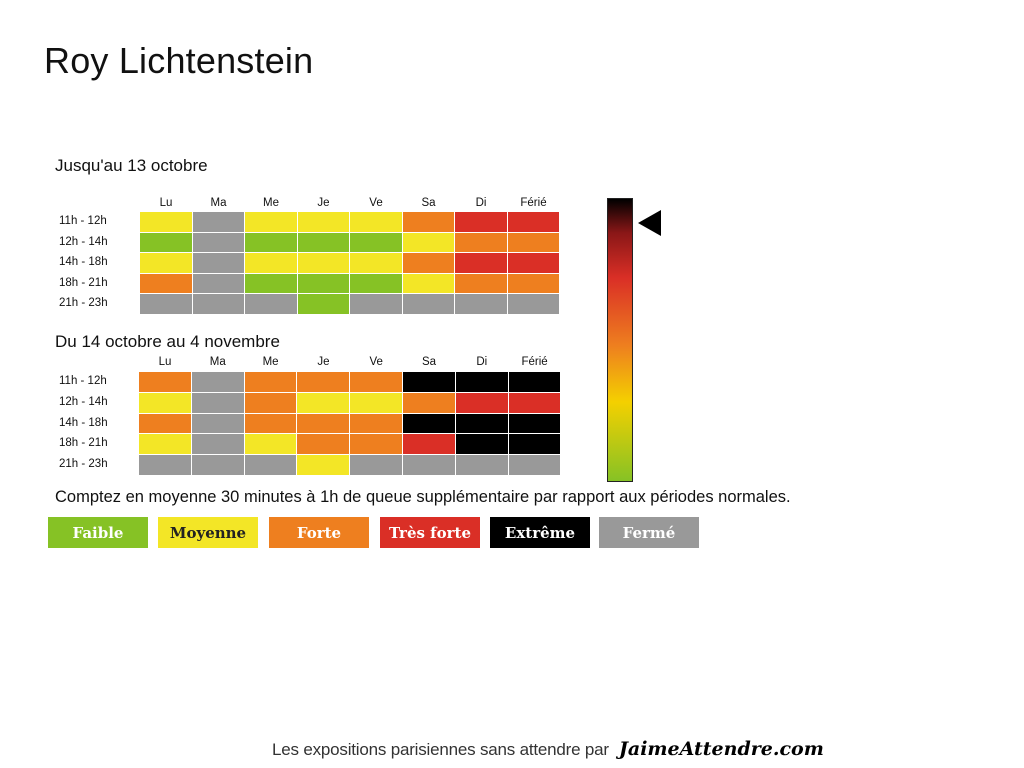  Describe the element at coordinates (323, 362) in the screenshot. I see `day-header: Je` at that location.